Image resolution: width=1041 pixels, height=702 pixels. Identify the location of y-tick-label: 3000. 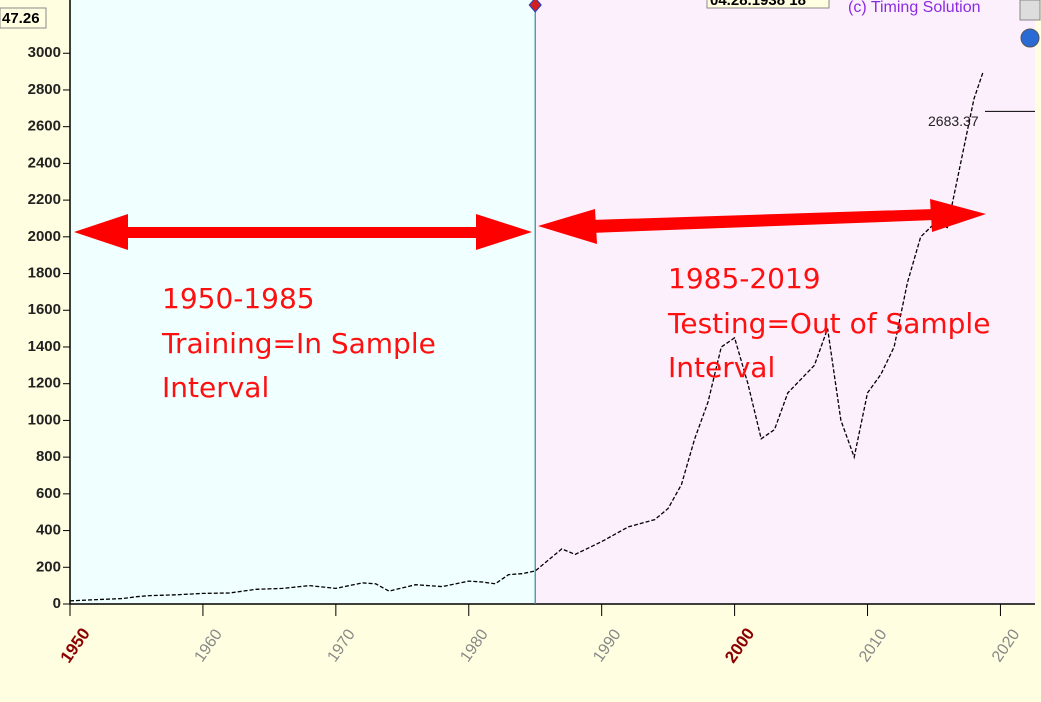
(44, 52).